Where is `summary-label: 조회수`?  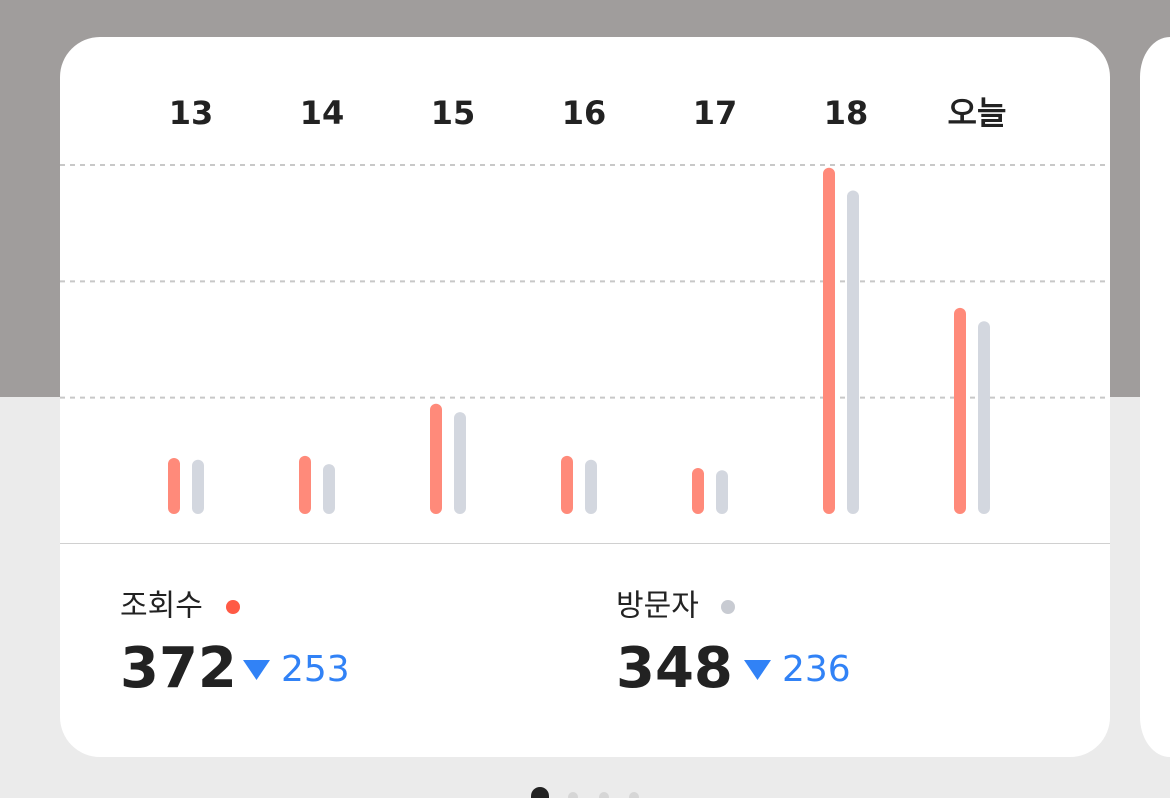 summary-label: 조회수 is located at coordinates (161, 606).